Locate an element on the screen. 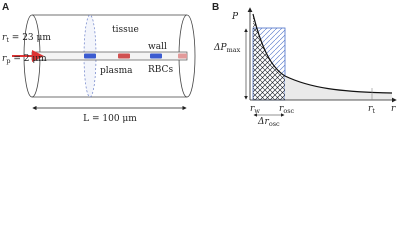 Image resolution: width=400 pixels, height=240 pixels. value: = 23 μm is located at coordinates (30, 38).